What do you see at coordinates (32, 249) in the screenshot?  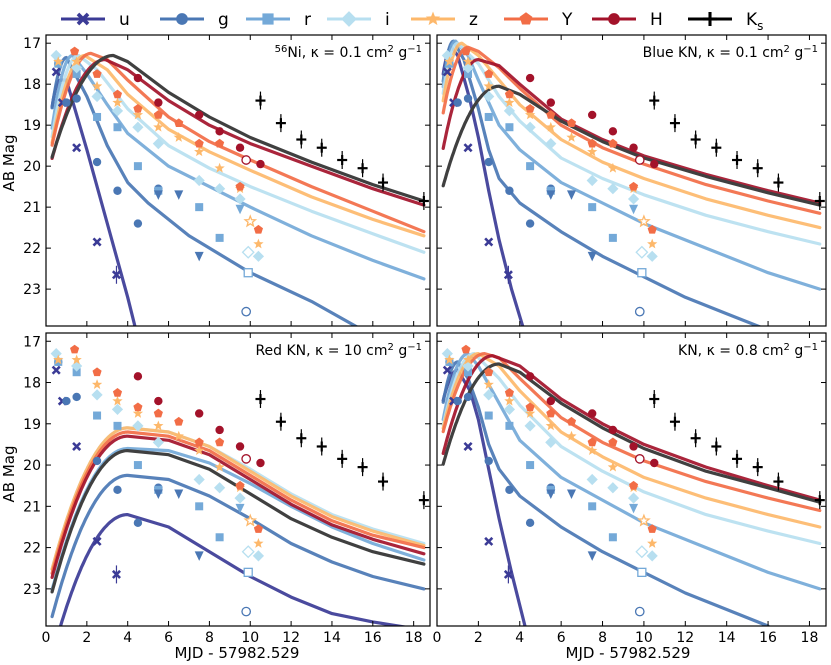 I see `y-tick-label: 22` at bounding box center [32, 249].